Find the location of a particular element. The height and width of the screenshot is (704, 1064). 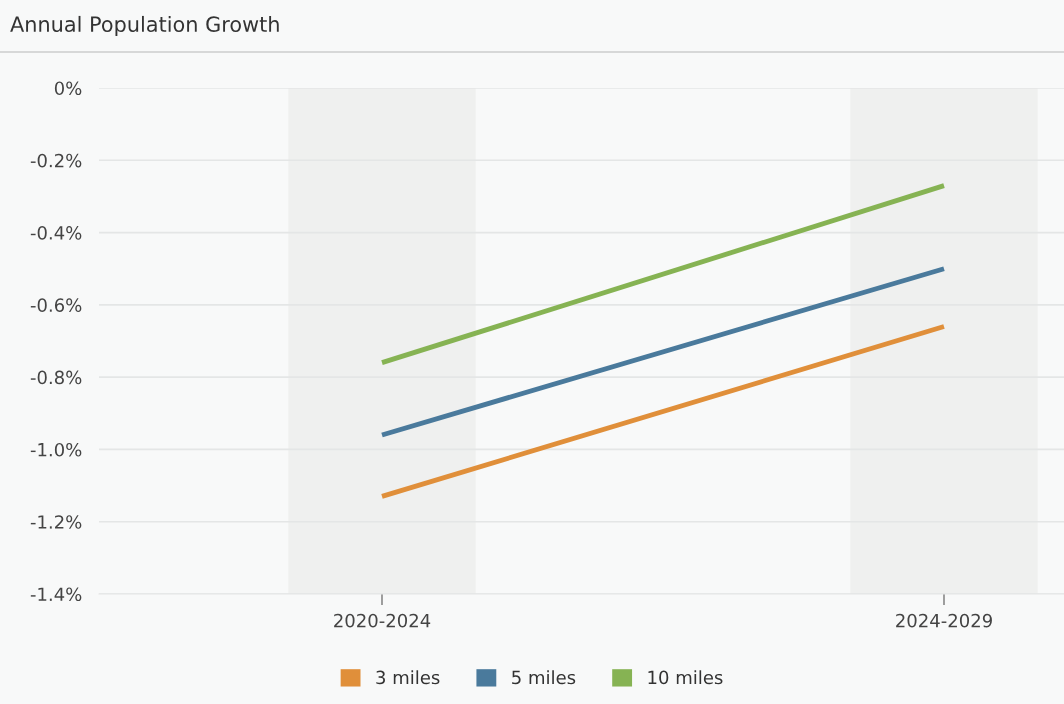

y-tick-label: -1.0% is located at coordinates (56, 449).